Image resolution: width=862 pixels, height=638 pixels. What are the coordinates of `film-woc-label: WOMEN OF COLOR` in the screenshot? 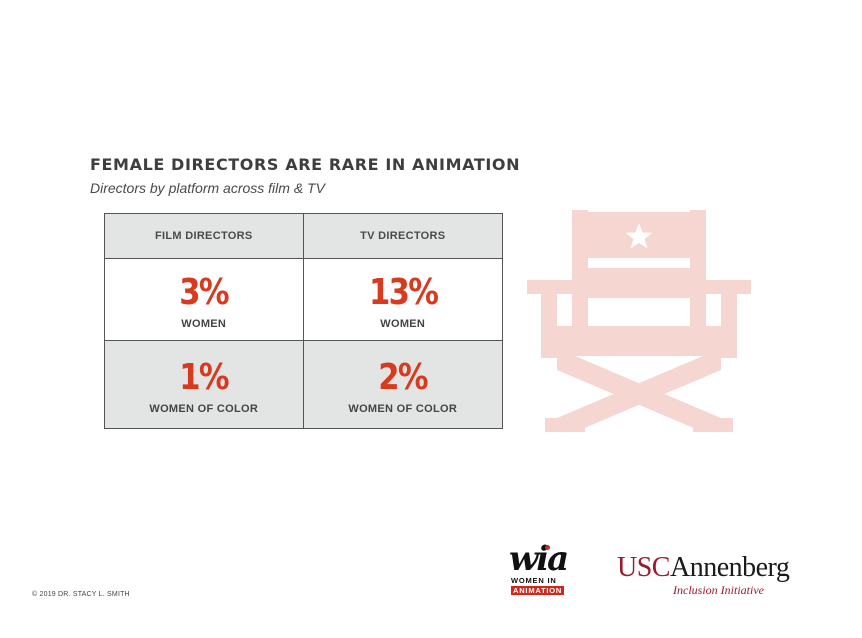 It's located at (204, 408).